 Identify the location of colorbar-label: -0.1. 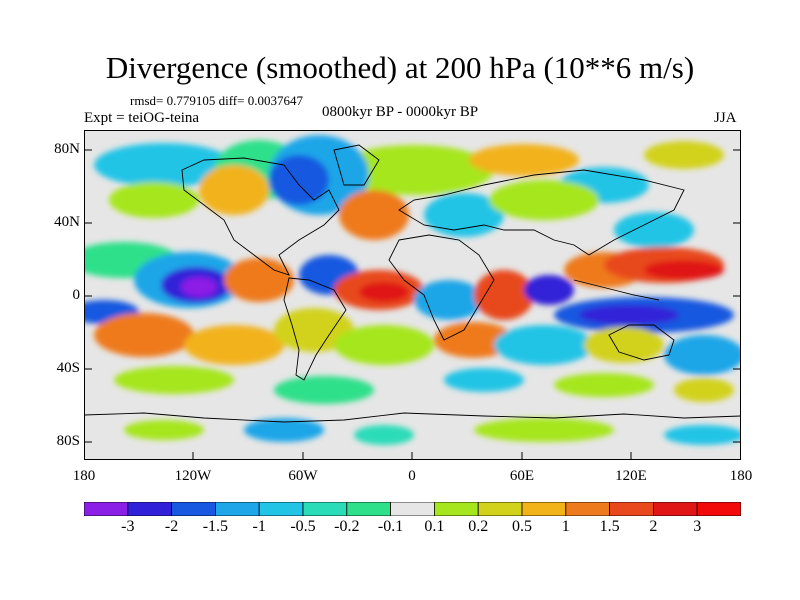
(390, 526).